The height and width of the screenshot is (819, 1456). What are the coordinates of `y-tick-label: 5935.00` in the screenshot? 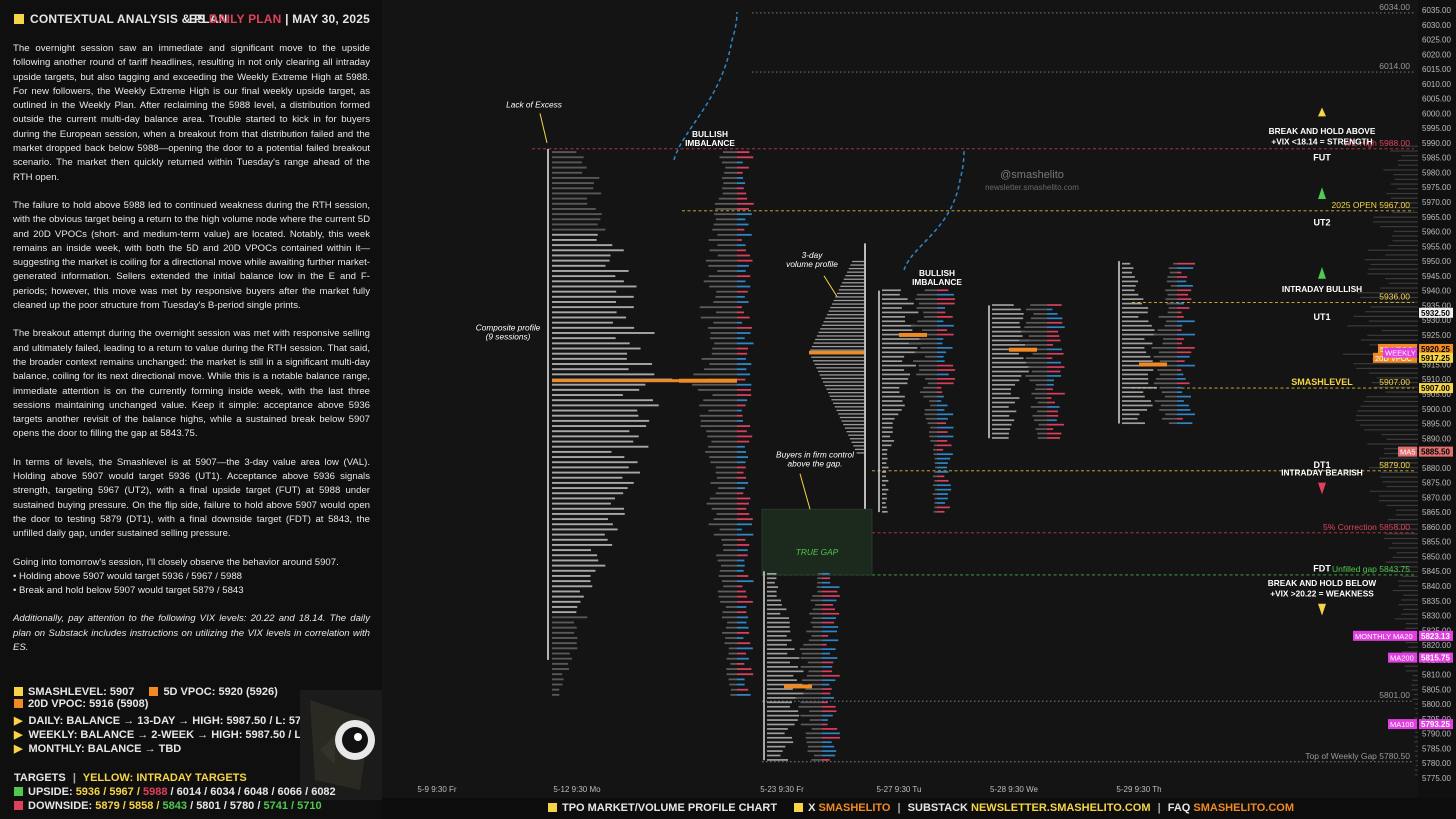 It's located at (1436, 305).